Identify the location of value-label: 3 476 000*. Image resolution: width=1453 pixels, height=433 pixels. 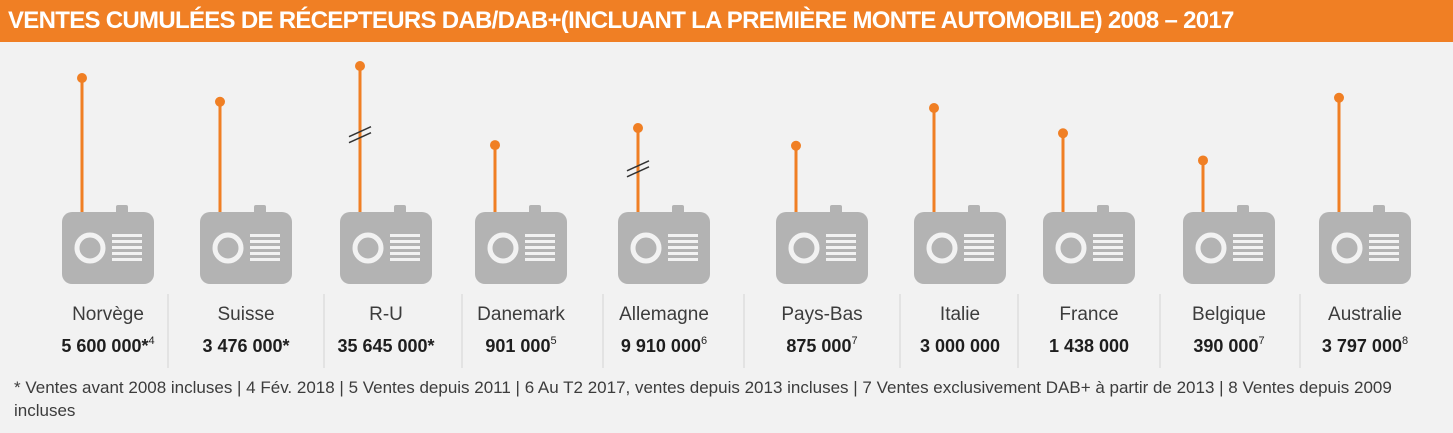
(245, 346).